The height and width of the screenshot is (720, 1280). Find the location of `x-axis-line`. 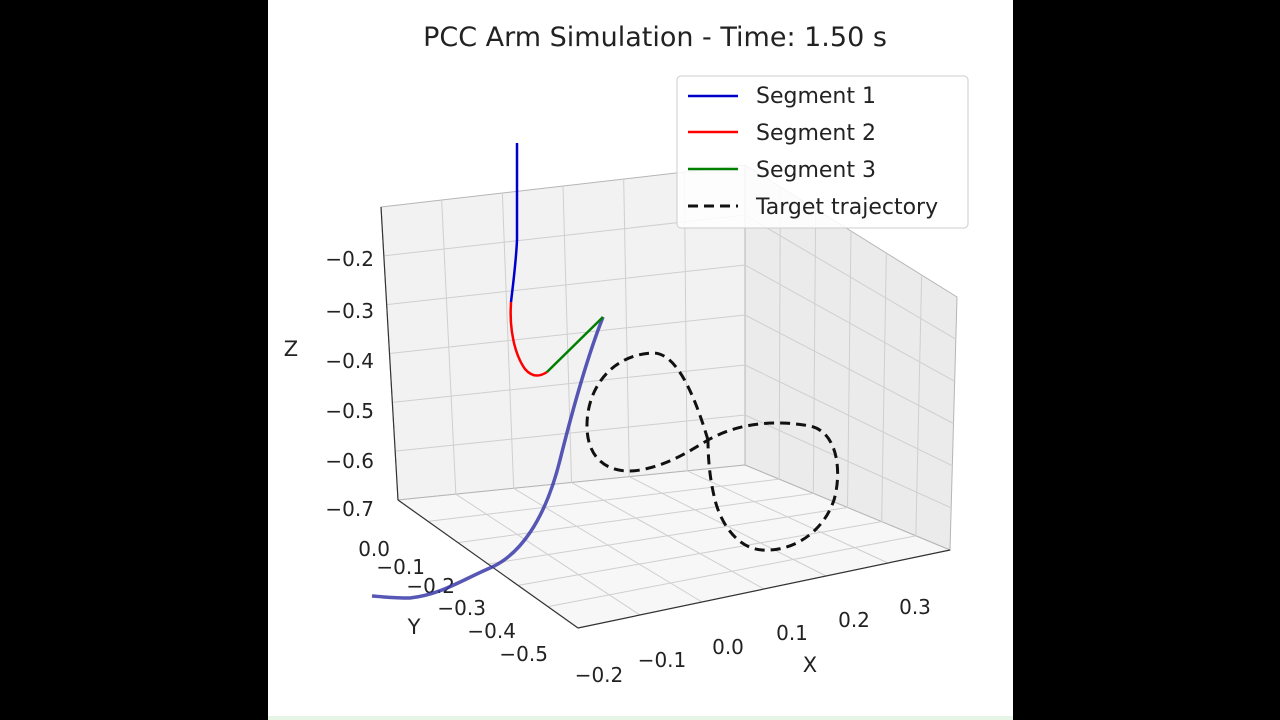

x-axis-line is located at coordinates (764, 589).